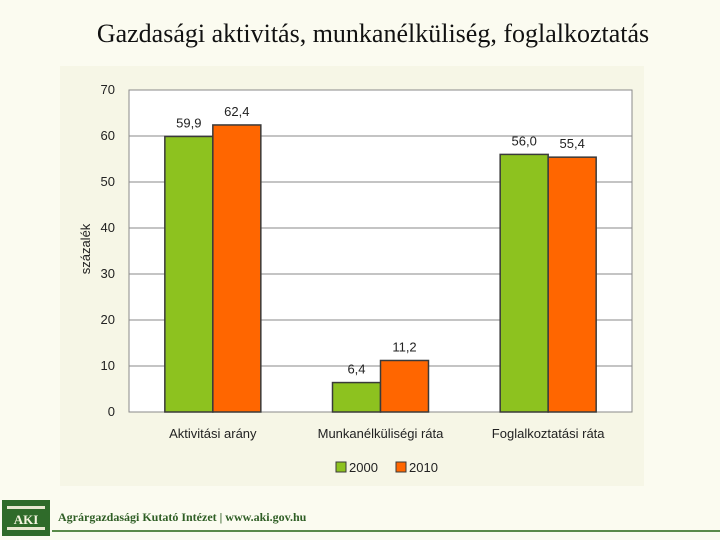 The height and width of the screenshot is (540, 720). I want to click on y-tick-label: 40, so click(108, 227).